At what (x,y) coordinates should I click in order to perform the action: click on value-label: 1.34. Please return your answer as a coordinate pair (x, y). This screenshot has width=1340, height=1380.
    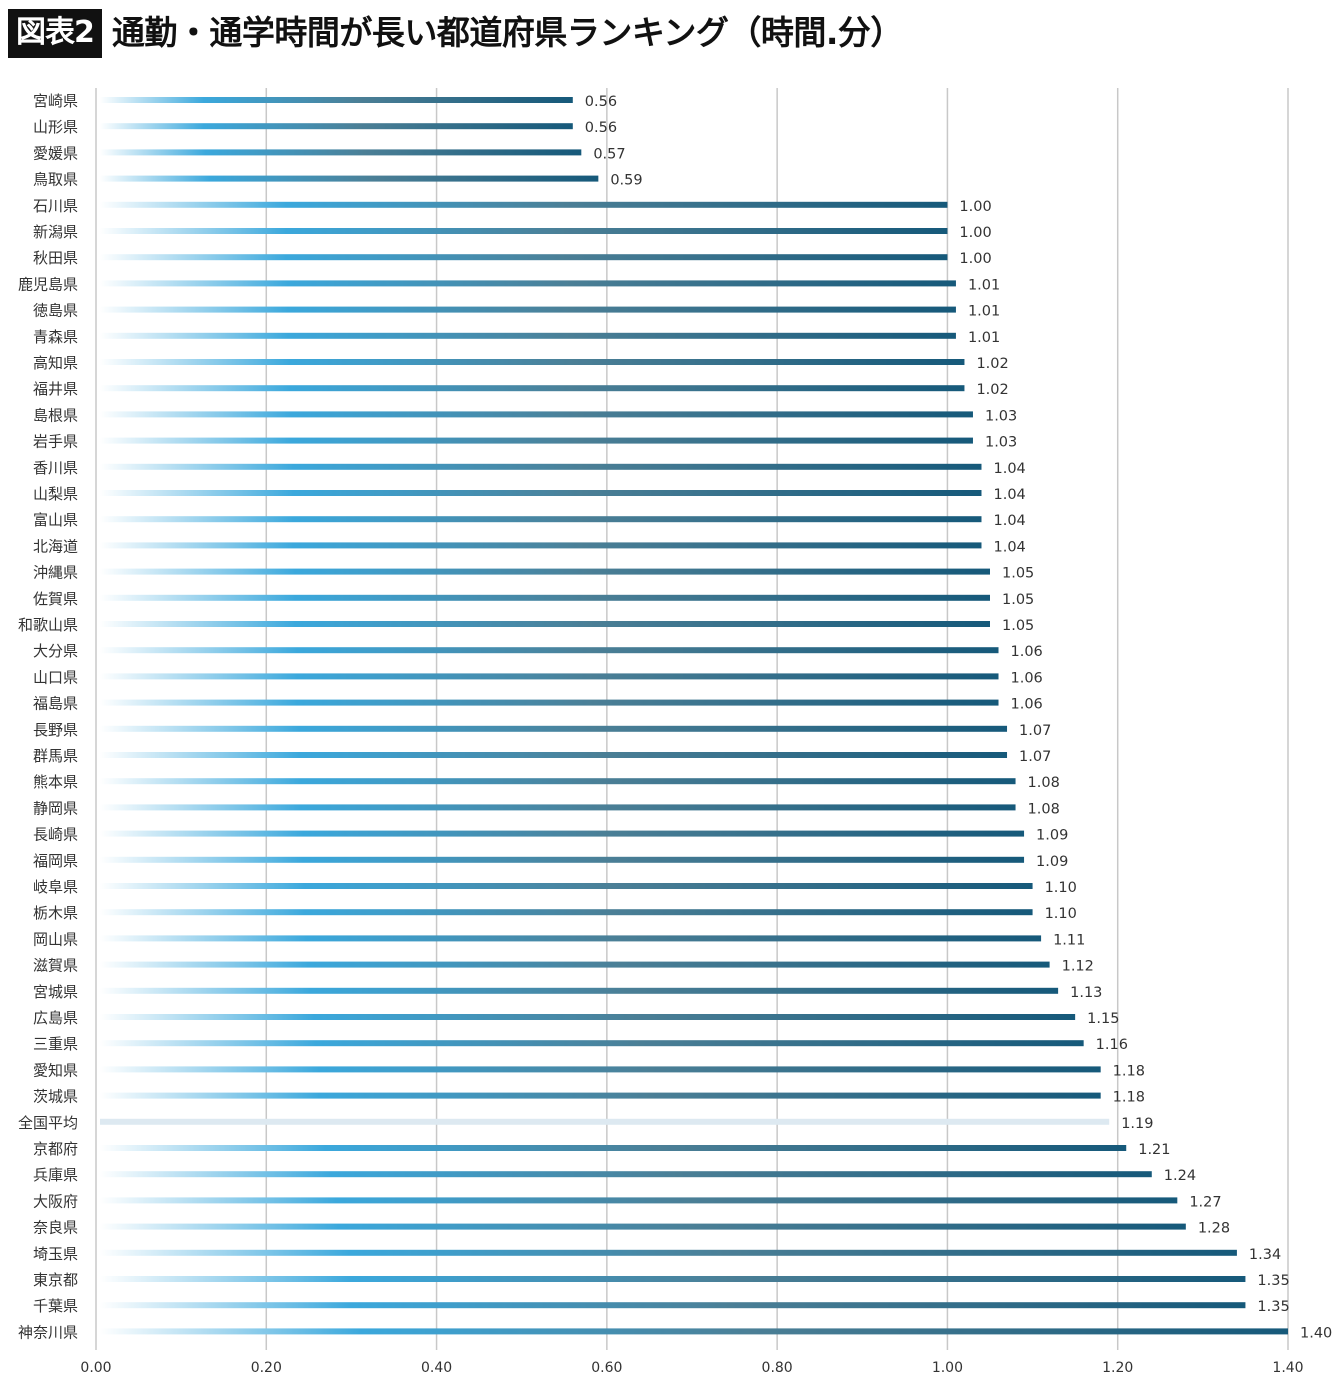
    Looking at the image, I should click on (1265, 1255).